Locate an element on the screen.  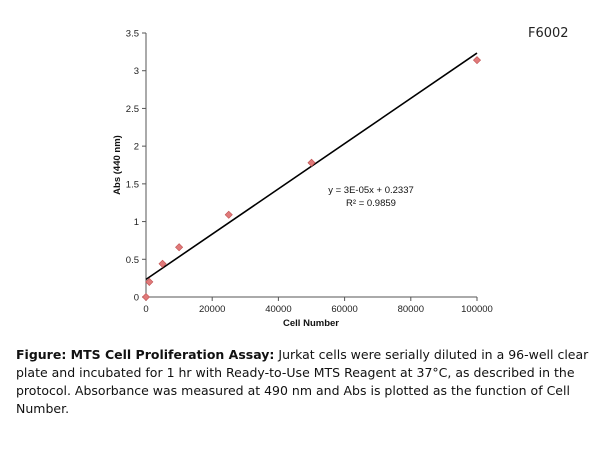
y-tick-label: 1.5 is located at coordinates (132, 184).